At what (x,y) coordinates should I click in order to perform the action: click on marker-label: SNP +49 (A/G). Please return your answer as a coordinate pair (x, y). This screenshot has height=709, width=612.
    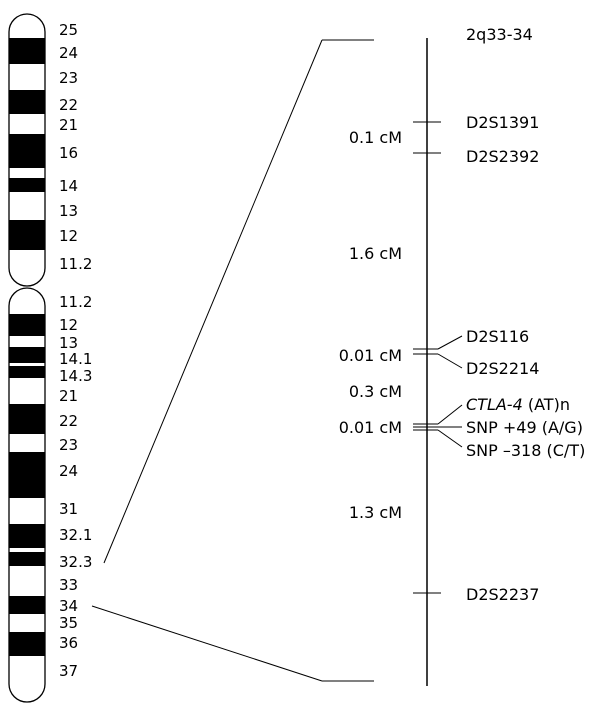
    Looking at the image, I should click on (524, 427).